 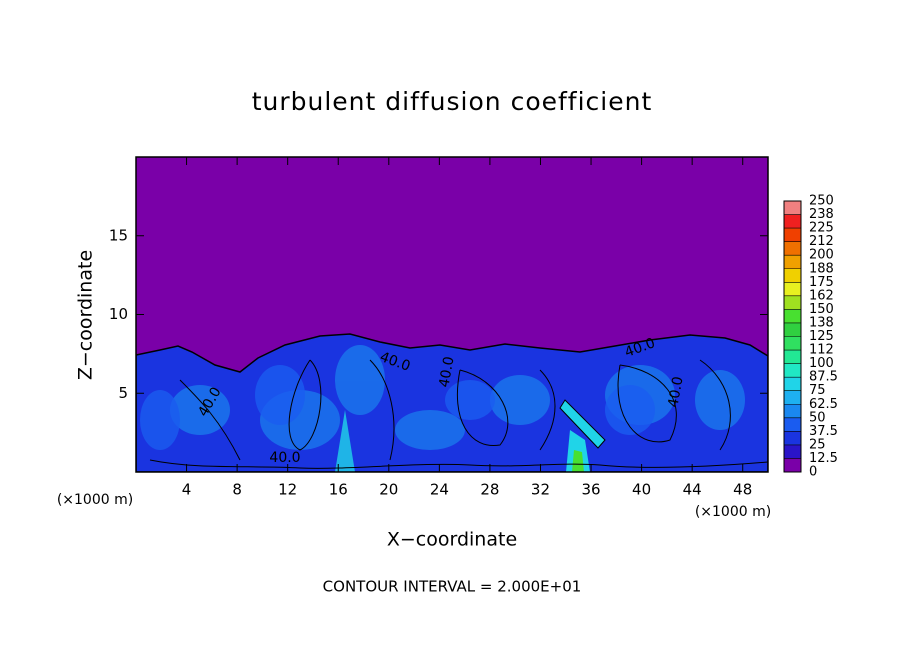 What do you see at coordinates (86, 315) in the screenshot?
I see `y-axis-label: Z−coordinate` at bounding box center [86, 315].